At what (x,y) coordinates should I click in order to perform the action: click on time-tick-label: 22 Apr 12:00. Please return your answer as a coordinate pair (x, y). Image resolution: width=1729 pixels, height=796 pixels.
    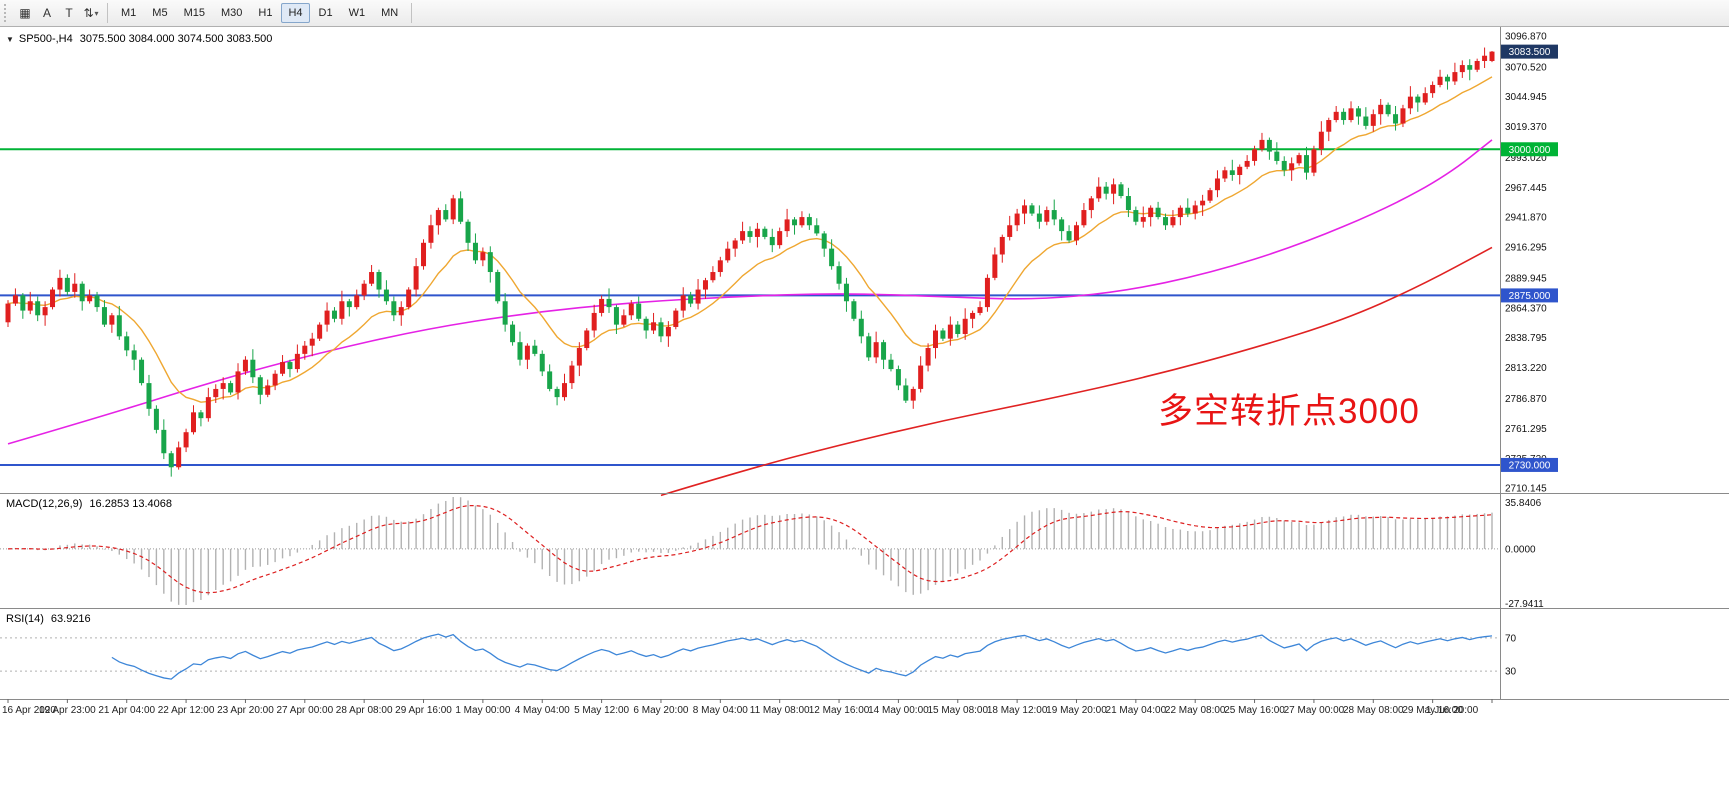
    Looking at the image, I should click on (186, 710).